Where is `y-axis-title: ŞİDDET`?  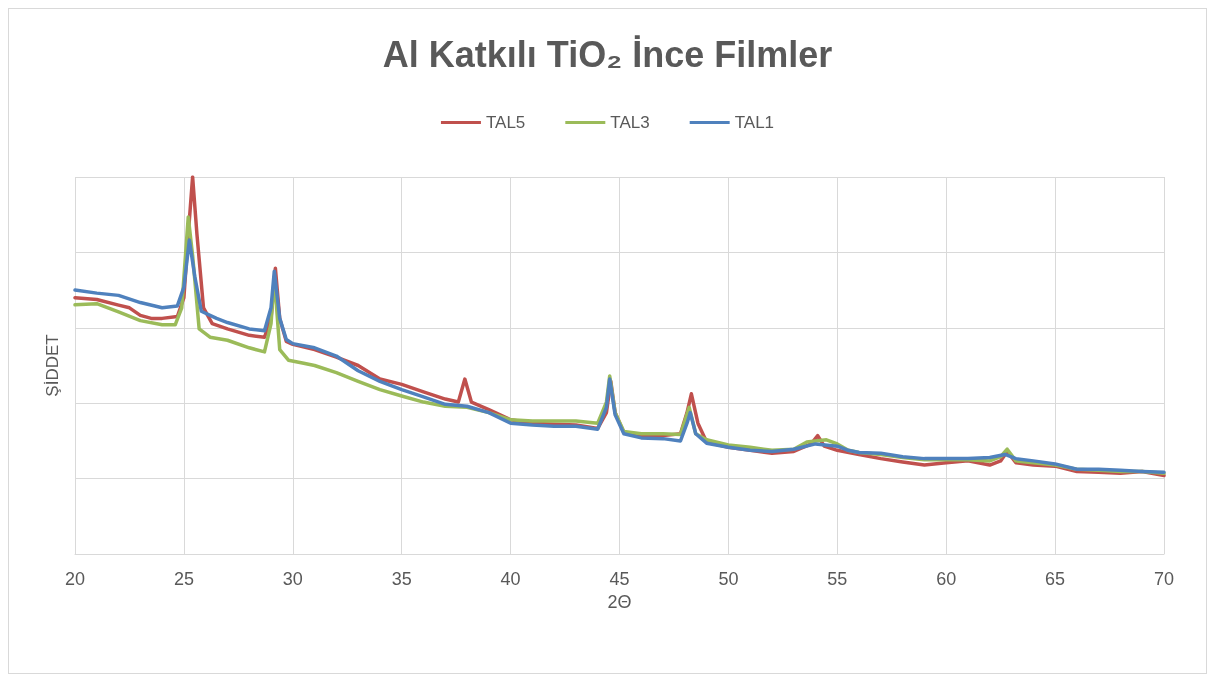
y-axis-title: ŞİDDET is located at coordinates (52, 365).